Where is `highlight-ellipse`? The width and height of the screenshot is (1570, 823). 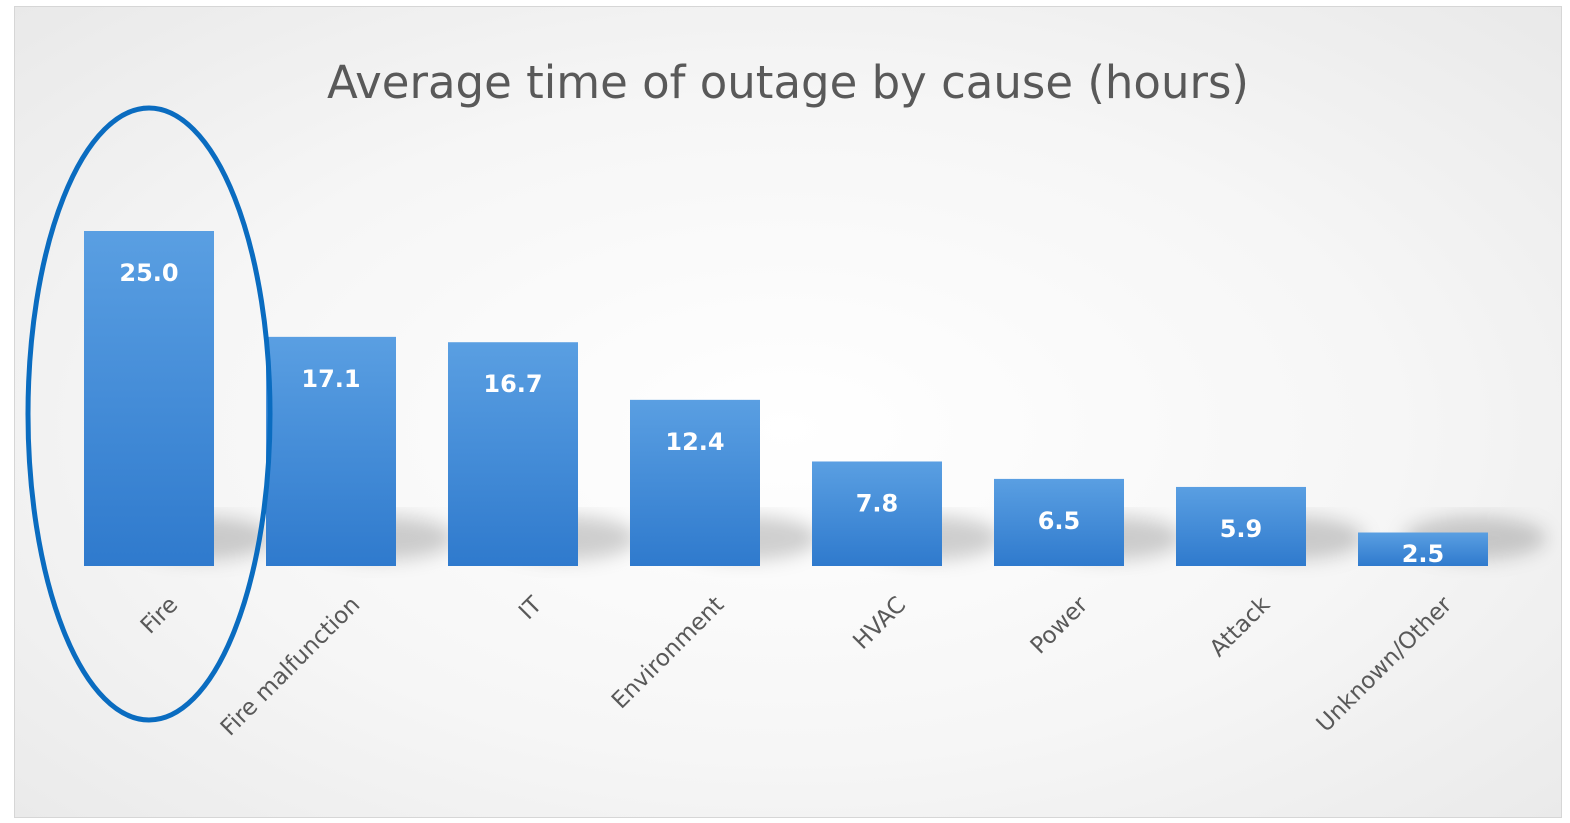
highlight-ellipse is located at coordinates (149, 414).